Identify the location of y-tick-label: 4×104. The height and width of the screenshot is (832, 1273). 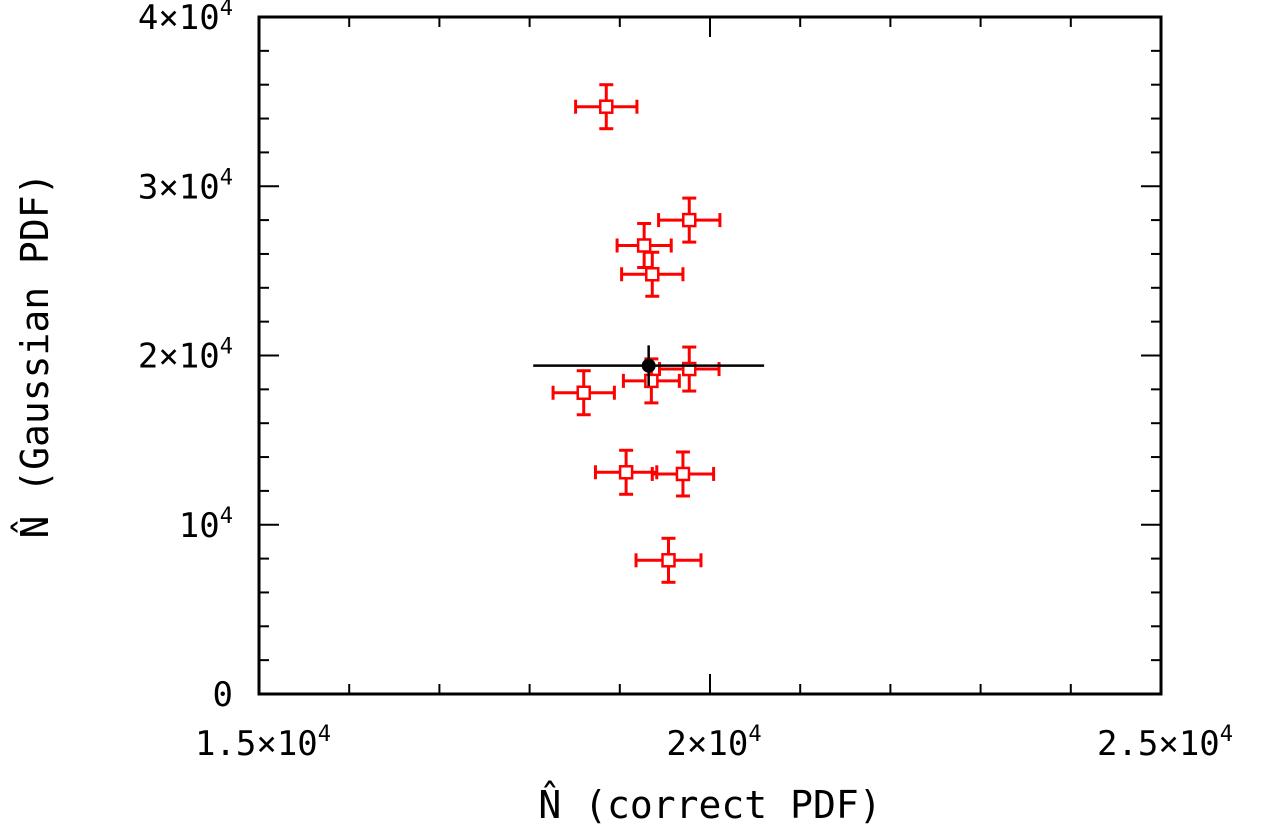
(185, 19).